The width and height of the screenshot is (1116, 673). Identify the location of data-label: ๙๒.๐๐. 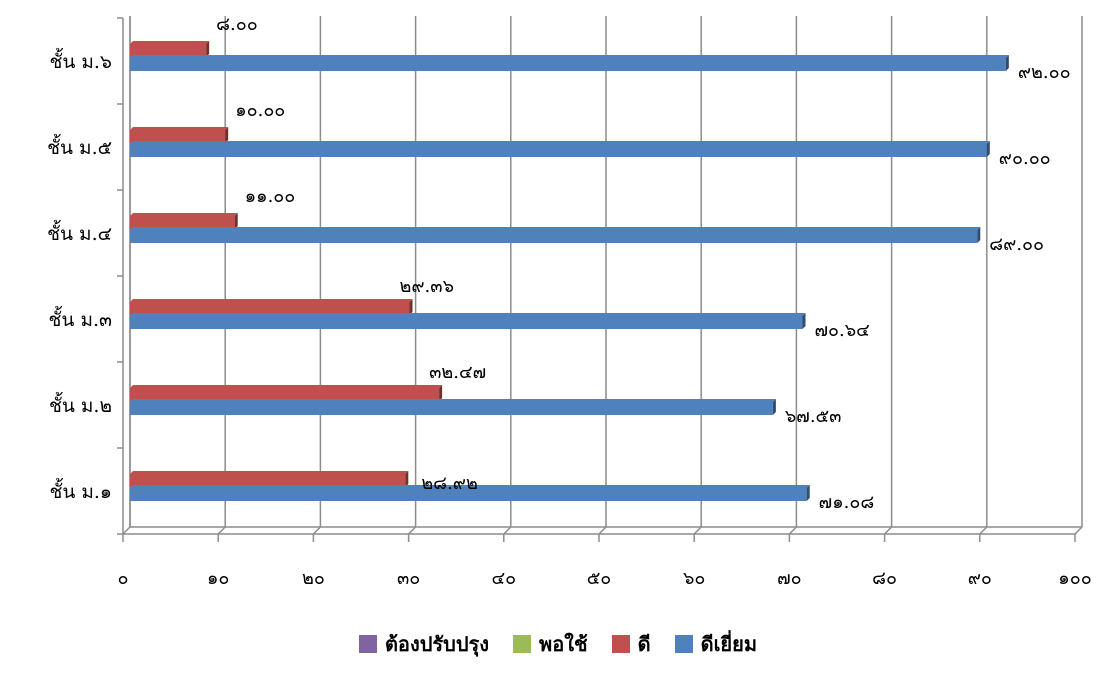
(1044, 72).